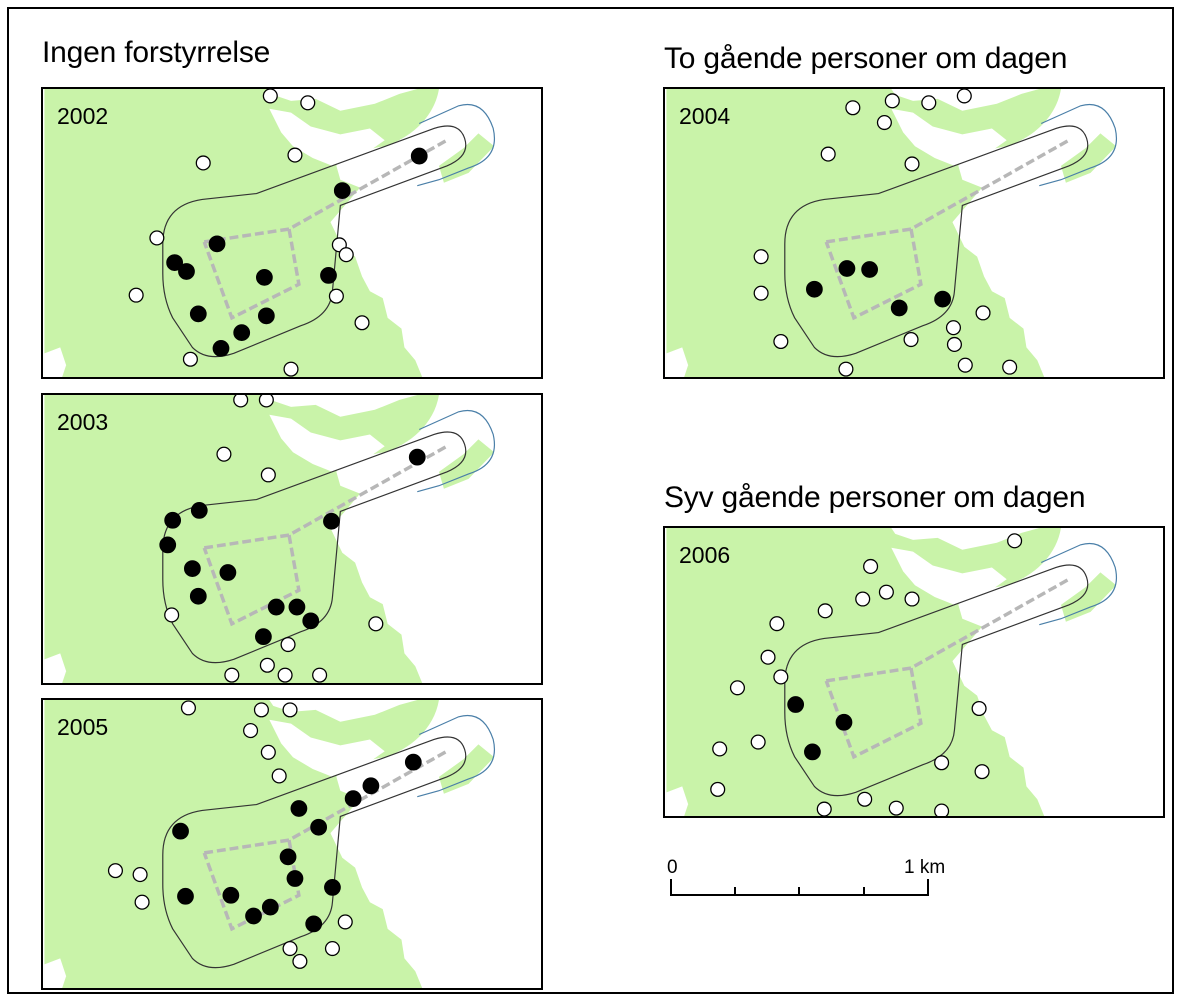 The width and height of the screenshot is (1183, 1003). What do you see at coordinates (292, 233) in the screenshot?
I see `map-panel-2002: 2002` at bounding box center [292, 233].